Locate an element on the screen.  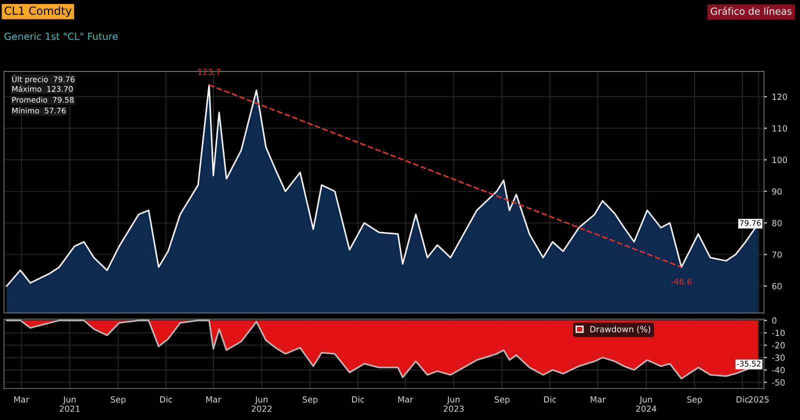
x-tick-label: Jun 2024 is located at coordinates (646, 404).